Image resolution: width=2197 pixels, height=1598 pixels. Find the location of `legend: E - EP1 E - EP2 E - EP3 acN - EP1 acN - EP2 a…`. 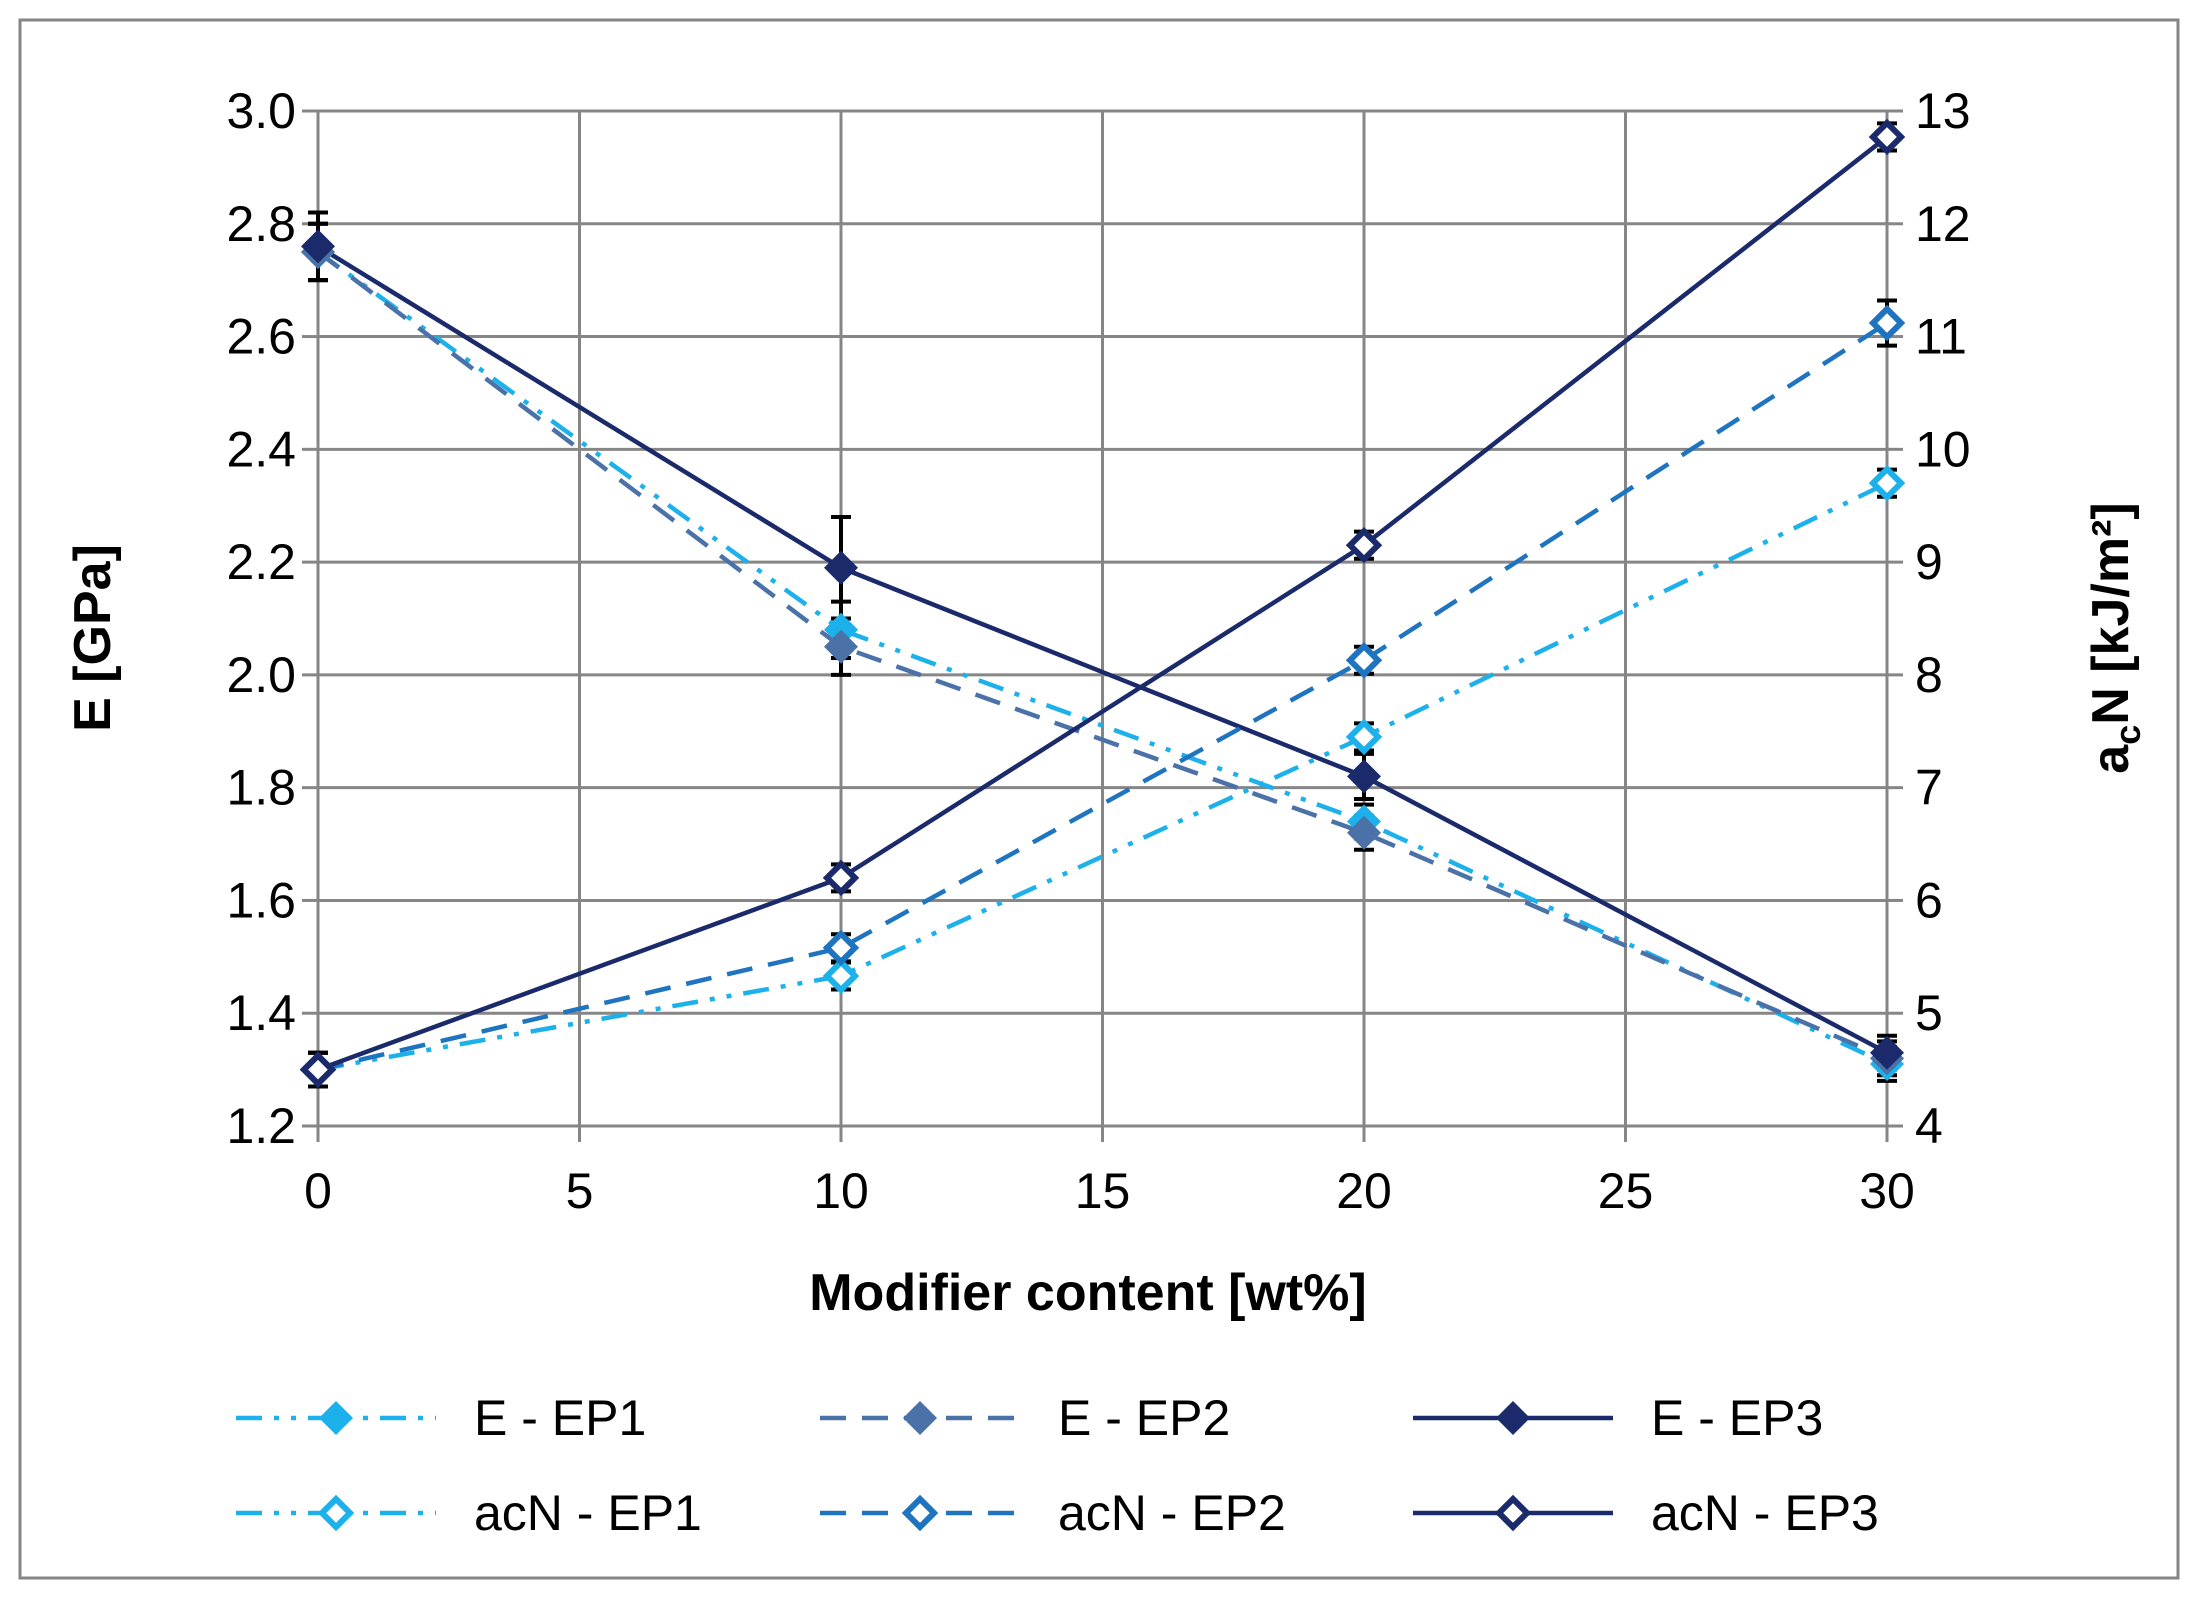

legend: E - EP1 E - EP2 E - EP3 acN - EP1 acN - EP2 a… is located at coordinates (1057, 1465).